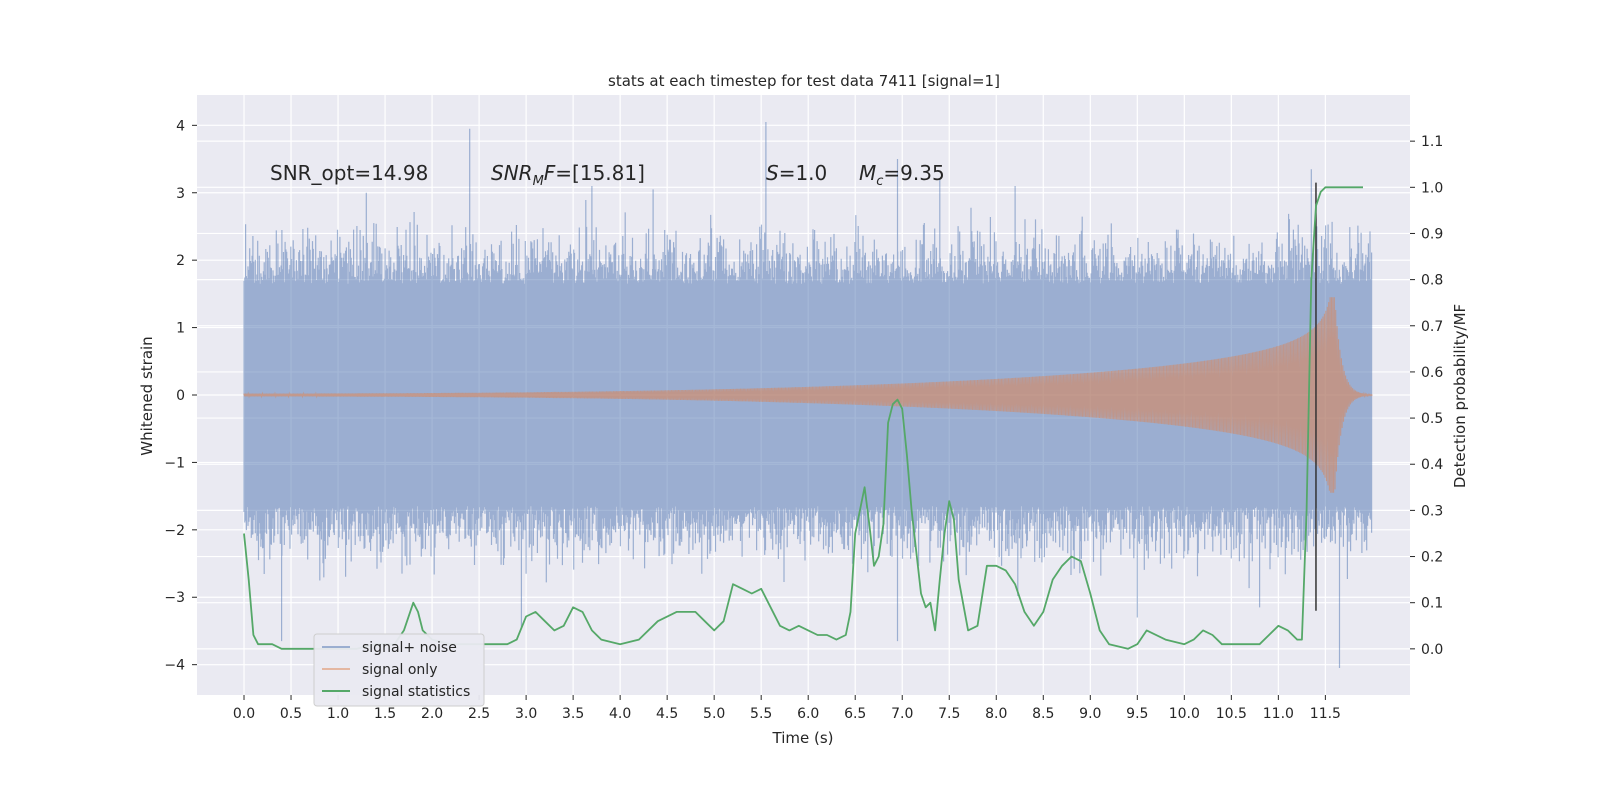 The image size is (1600, 800). I want to click on y2-tick-label: 0.5, so click(1432, 419).